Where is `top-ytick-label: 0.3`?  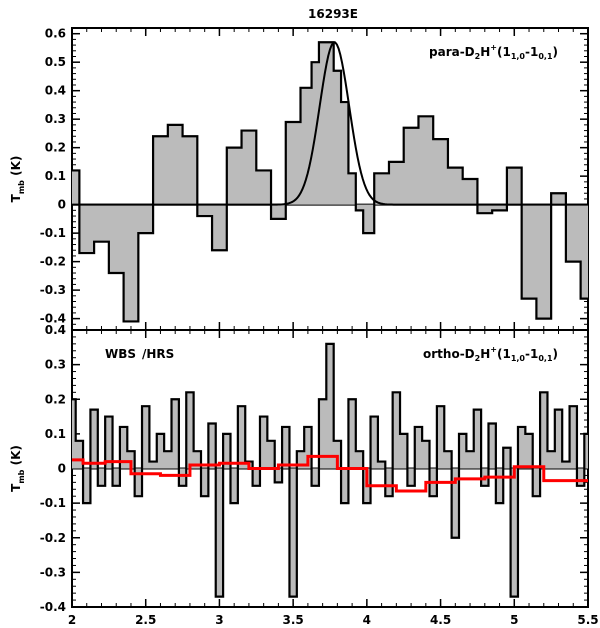
top-ytick-label: 0.3 is located at coordinates (55, 119).